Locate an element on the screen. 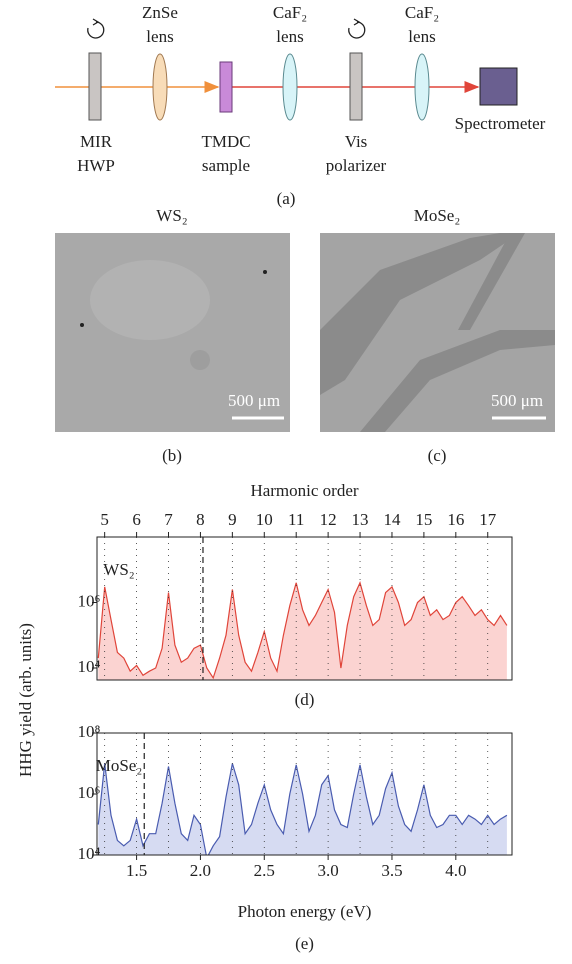  label: polarizer is located at coordinates (356, 165).